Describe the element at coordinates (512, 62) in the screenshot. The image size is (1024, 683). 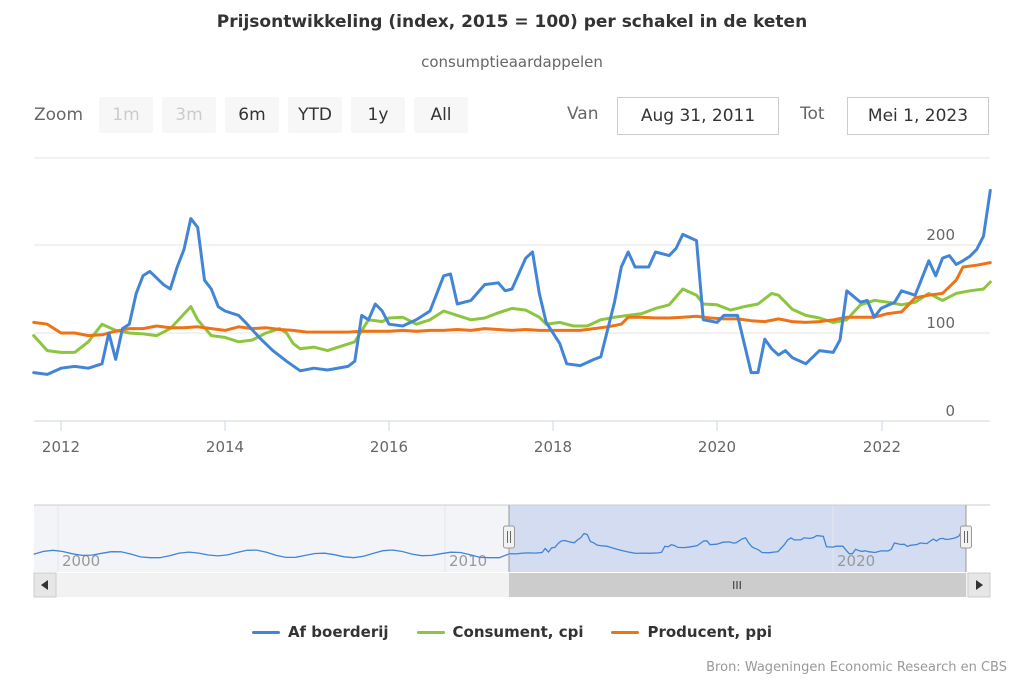
I see `chart-subtitle: consumptieaardappelen` at that location.